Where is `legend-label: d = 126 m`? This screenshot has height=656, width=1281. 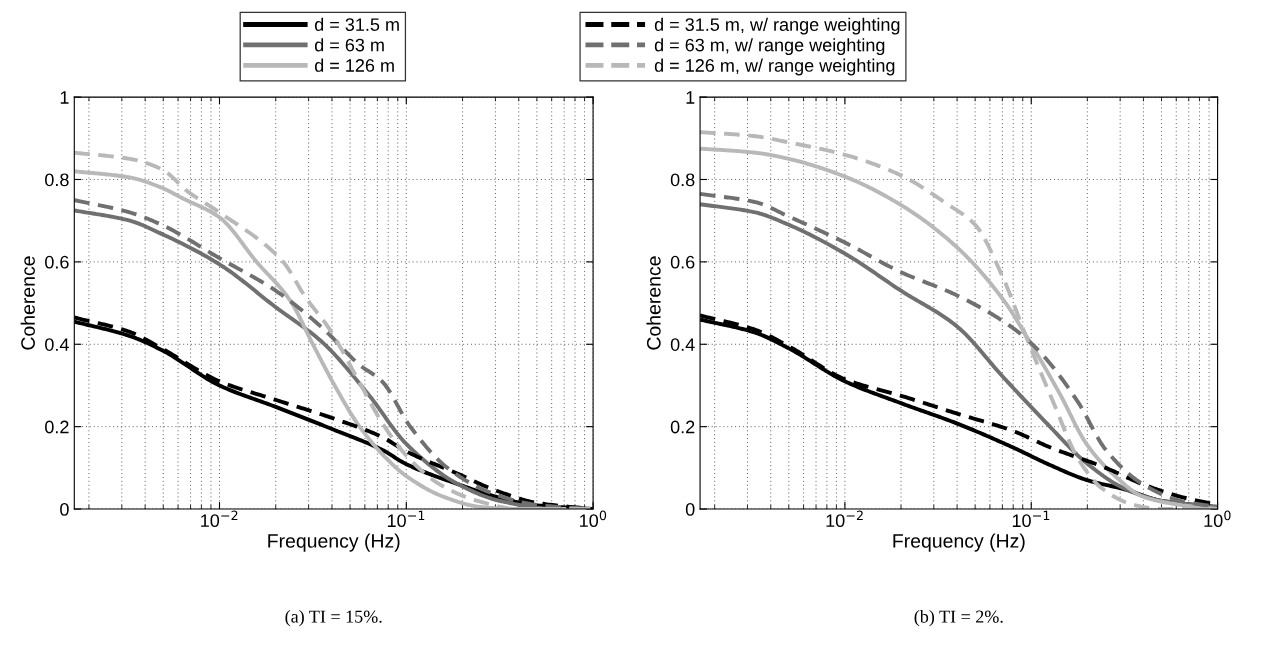
legend-label: d = 126 m is located at coordinates (354, 65).